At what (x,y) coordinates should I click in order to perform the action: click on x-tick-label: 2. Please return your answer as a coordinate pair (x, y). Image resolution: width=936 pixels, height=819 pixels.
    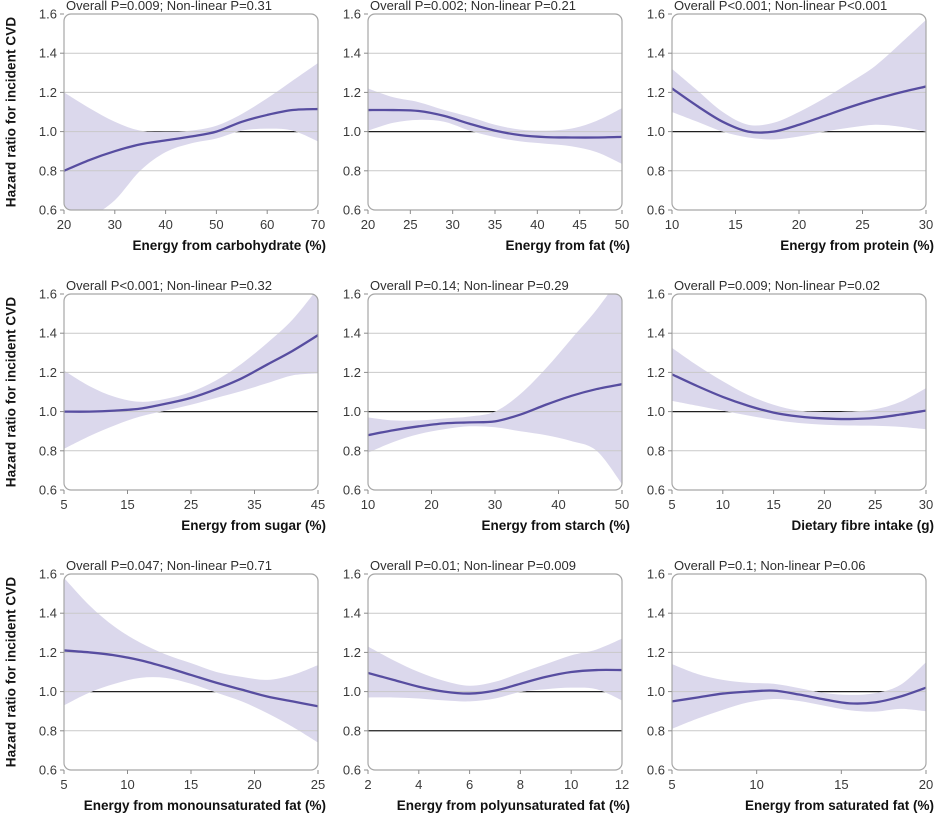
    Looking at the image, I should click on (367, 784).